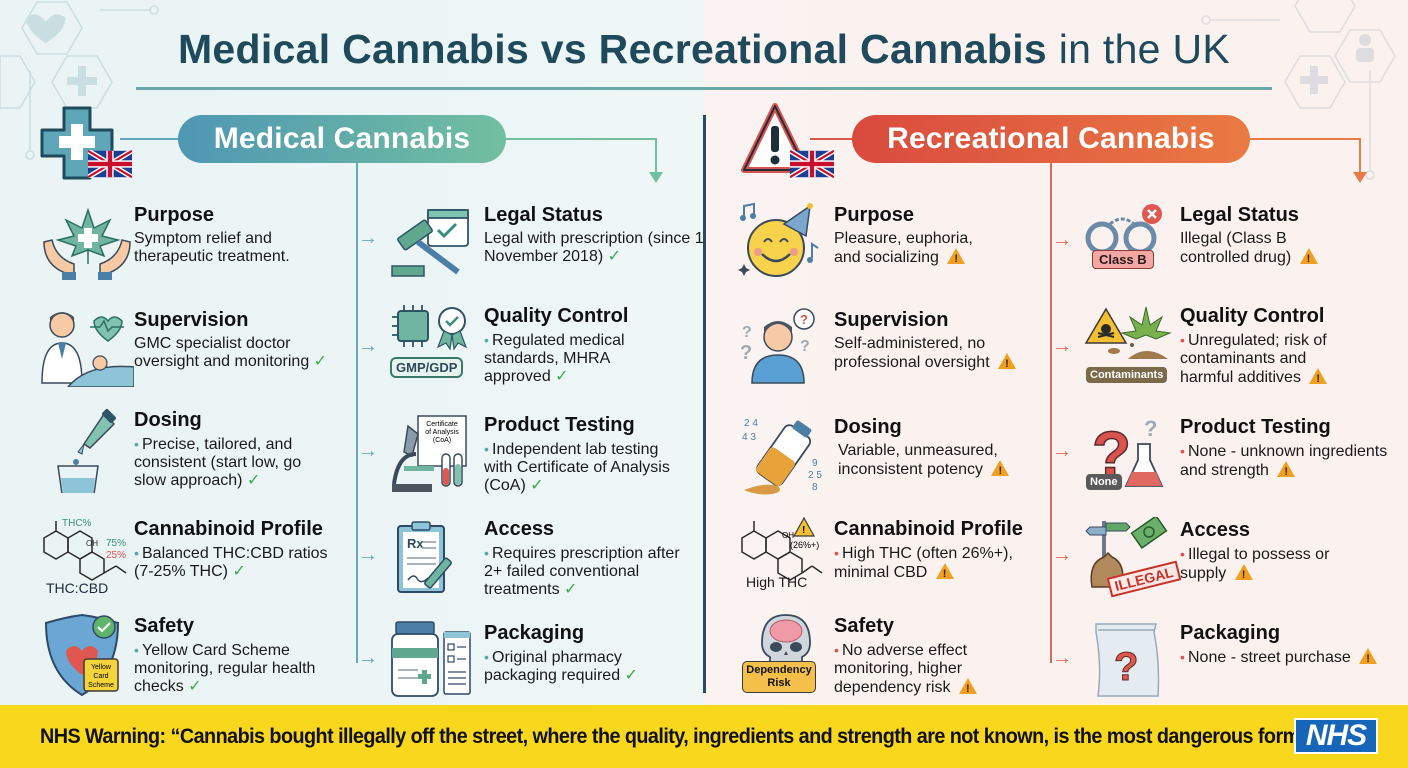 The width and height of the screenshot is (1408, 768). Describe the element at coordinates (891, 320) in the screenshot. I see `item-heading: Supervision` at that location.